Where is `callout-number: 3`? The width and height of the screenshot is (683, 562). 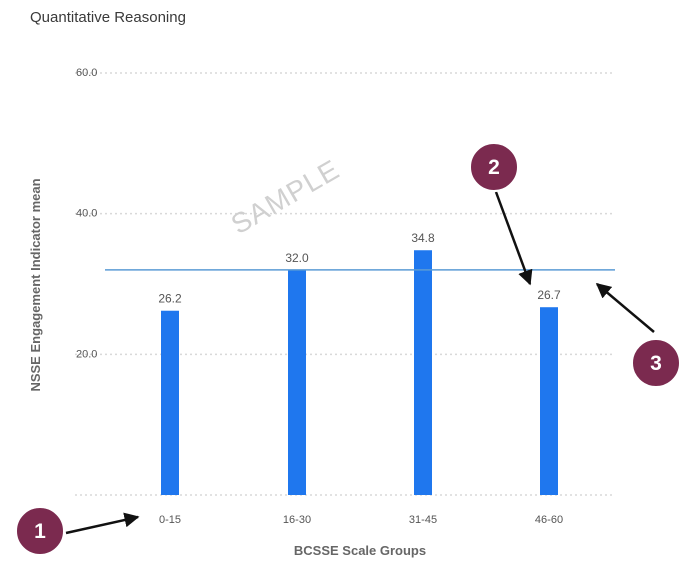 callout-number: 3 is located at coordinates (656, 363).